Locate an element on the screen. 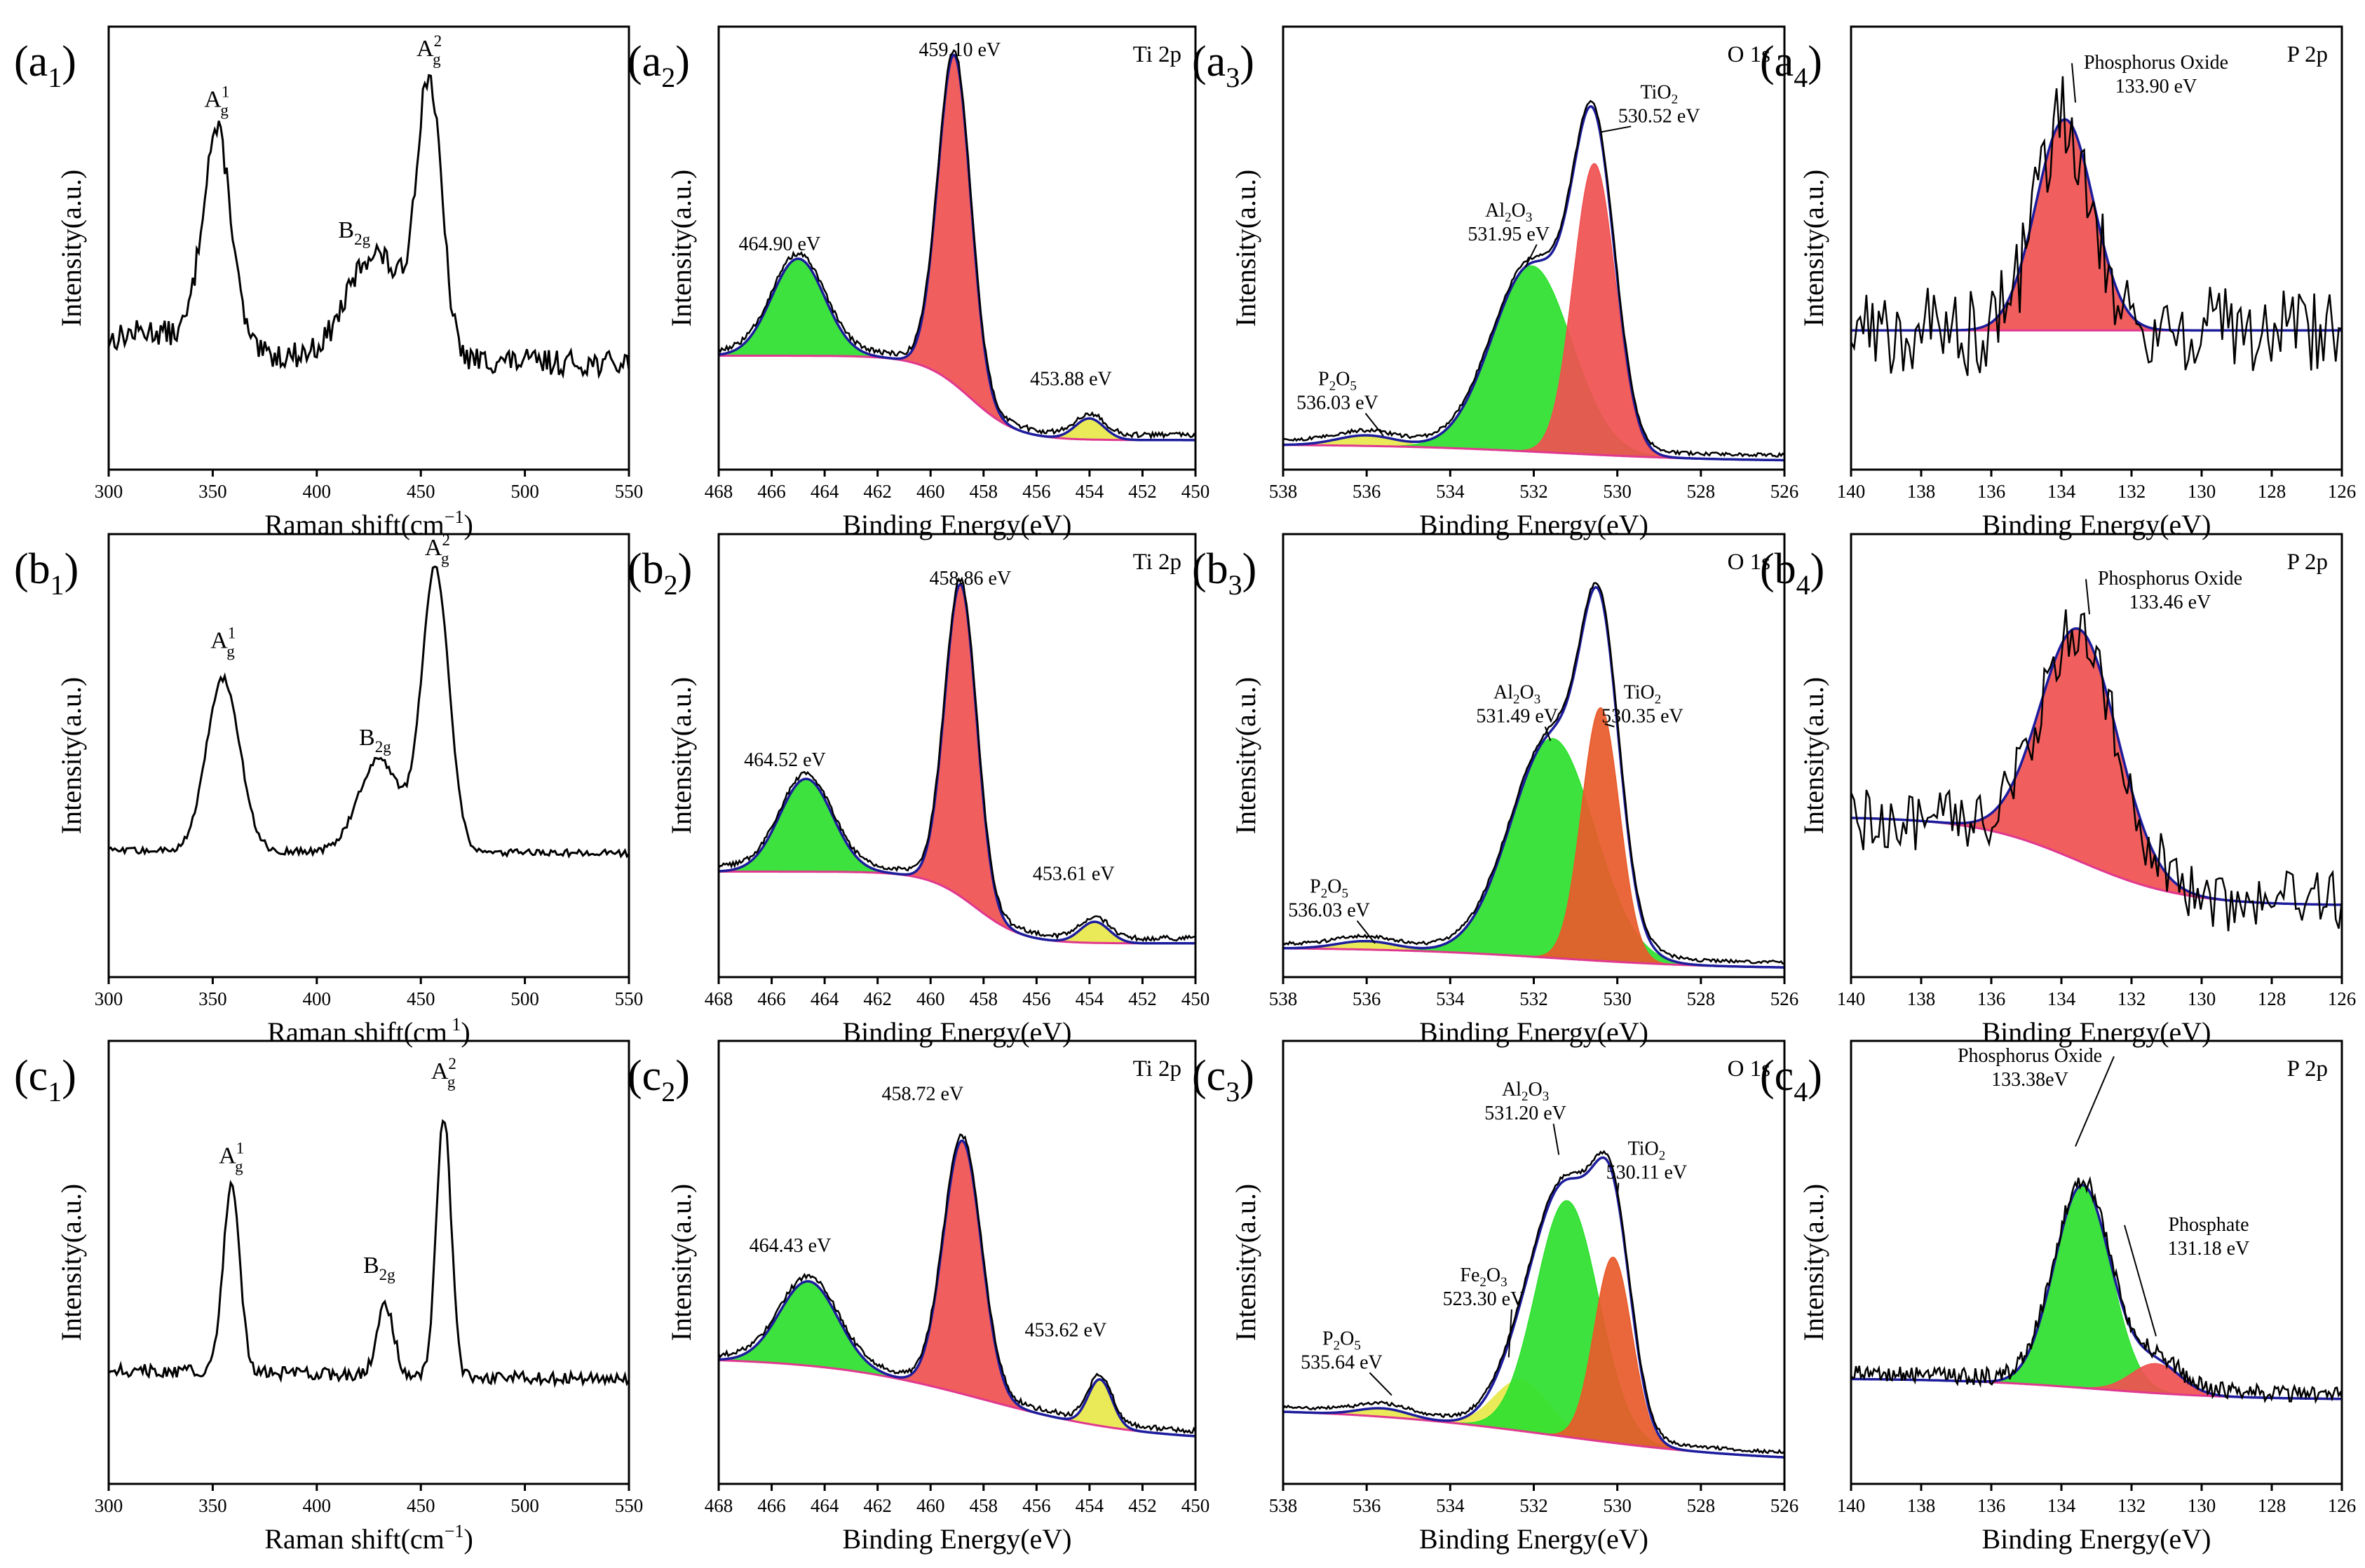 The height and width of the screenshot is (1568, 2365). x-tick-label-c2-0: 468 is located at coordinates (719, 1505).